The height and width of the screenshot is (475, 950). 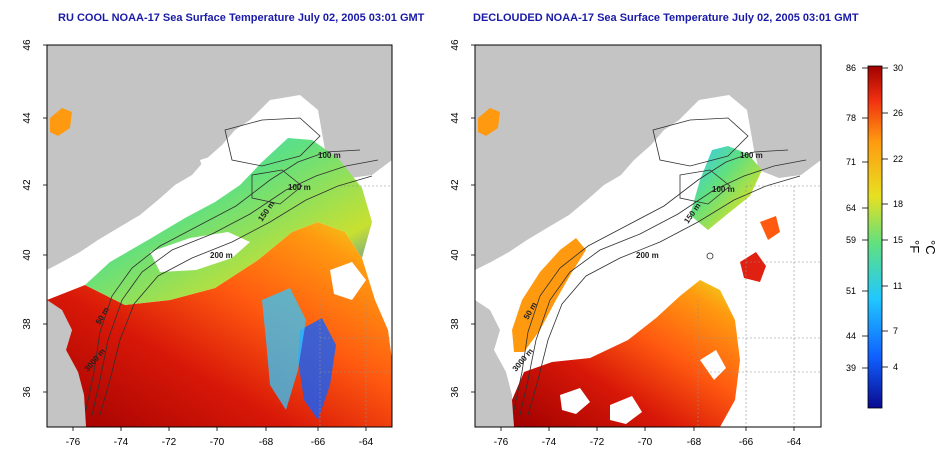 What do you see at coordinates (895, 367) in the screenshot?
I see `celsius-tick-label: 4` at bounding box center [895, 367].